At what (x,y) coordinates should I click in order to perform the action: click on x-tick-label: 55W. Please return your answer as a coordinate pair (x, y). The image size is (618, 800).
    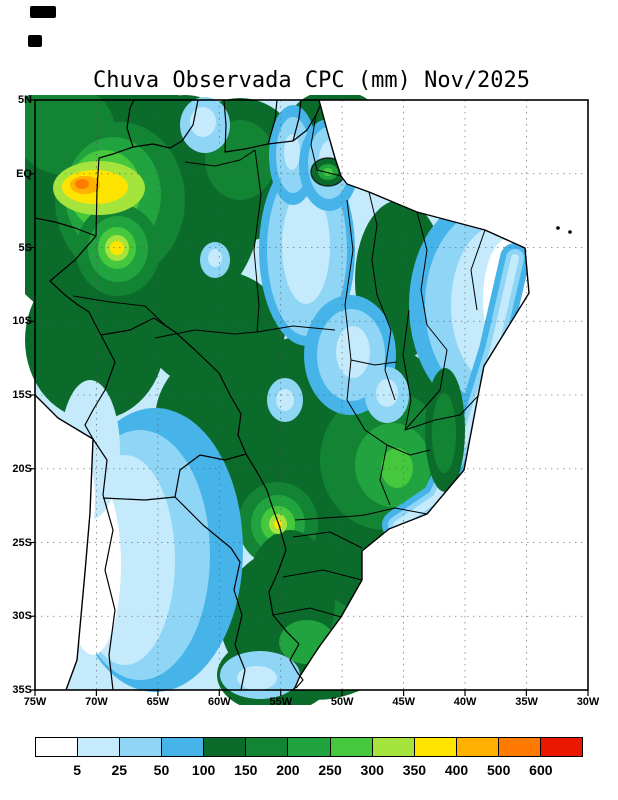
    Looking at the image, I should click on (281, 702).